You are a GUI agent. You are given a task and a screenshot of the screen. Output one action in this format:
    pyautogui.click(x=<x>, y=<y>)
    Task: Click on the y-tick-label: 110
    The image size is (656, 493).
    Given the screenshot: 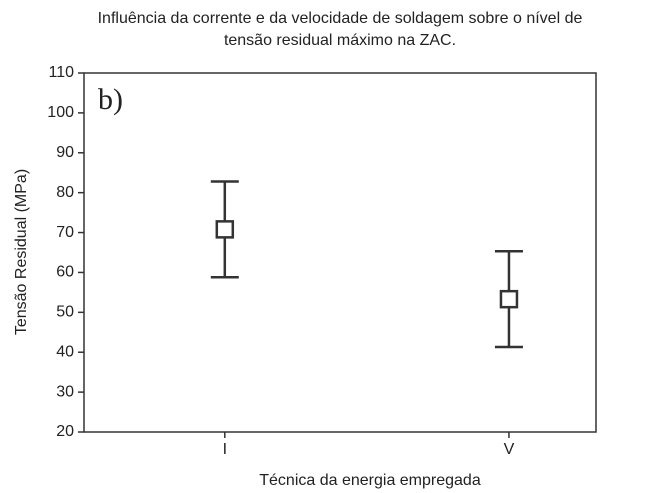 What is the action you would take?
    pyautogui.click(x=61, y=72)
    